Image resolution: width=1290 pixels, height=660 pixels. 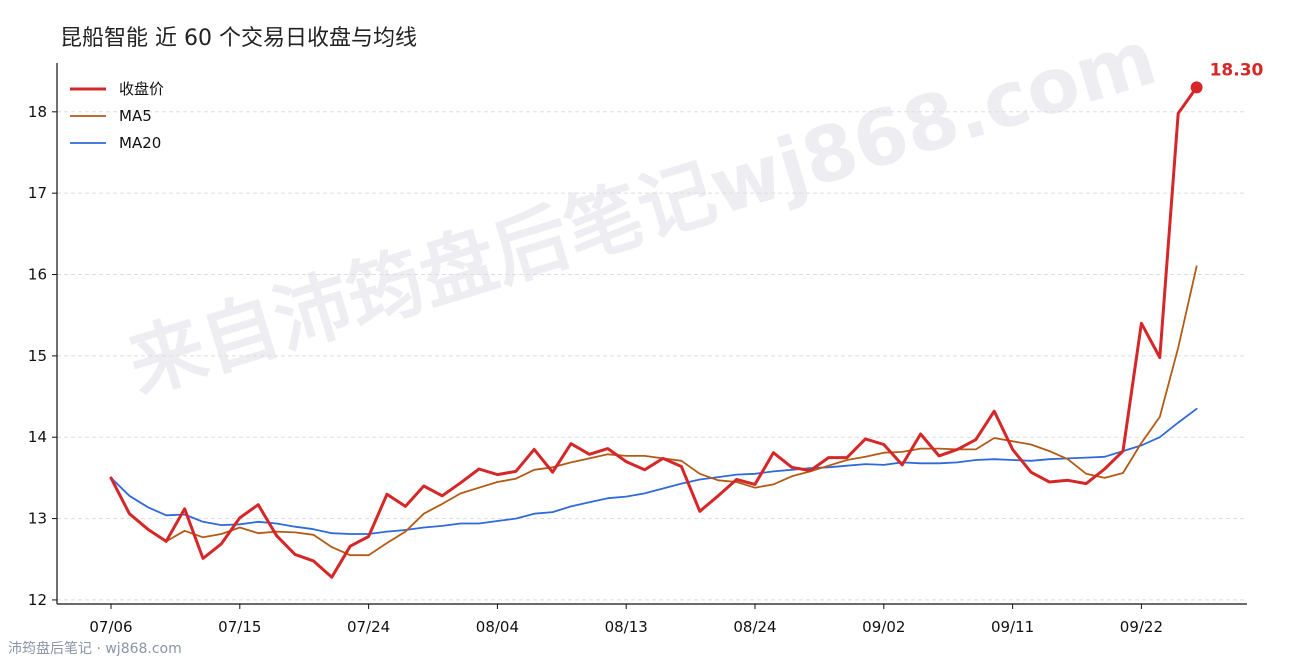 What do you see at coordinates (135, 116) in the screenshot?
I see `legend-label: MA5` at bounding box center [135, 116].